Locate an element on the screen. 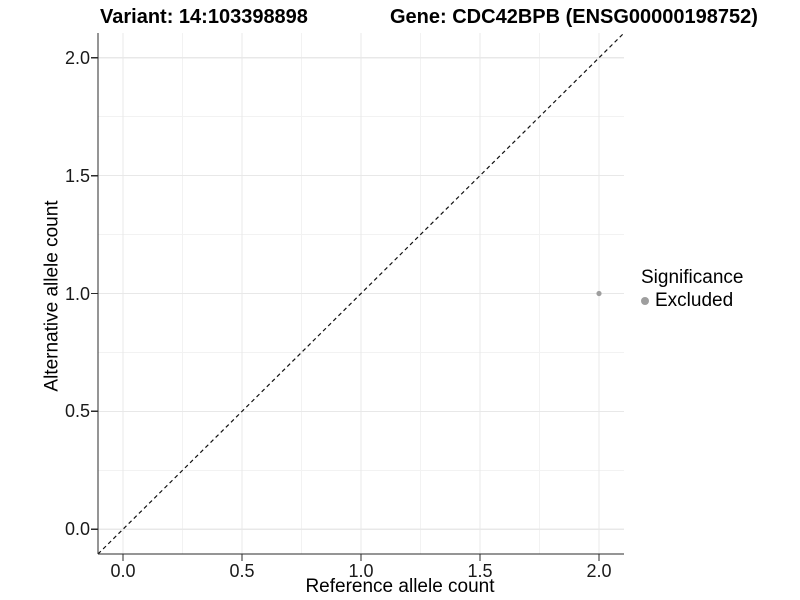 The image size is (800, 600). legend: Significance Excluded is located at coordinates (692, 289).